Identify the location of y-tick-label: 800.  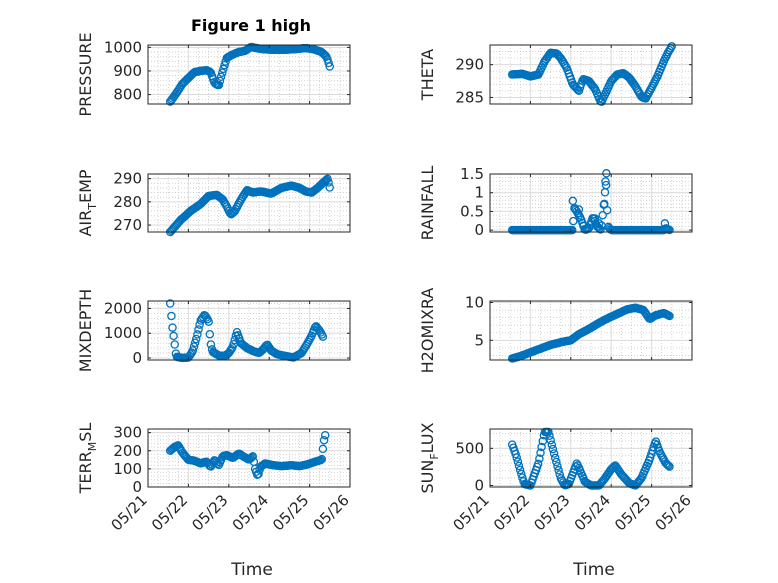
(127, 95).